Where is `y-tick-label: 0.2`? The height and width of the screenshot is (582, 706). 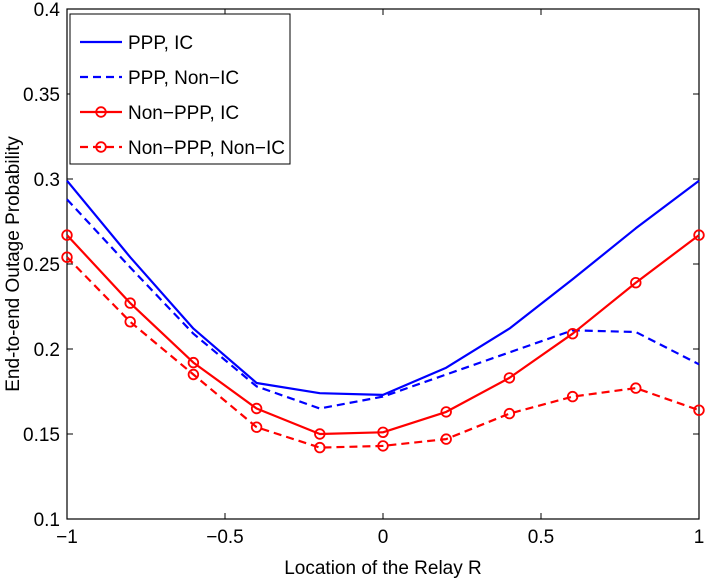
y-tick-label: 0.2 is located at coordinates (47, 350).